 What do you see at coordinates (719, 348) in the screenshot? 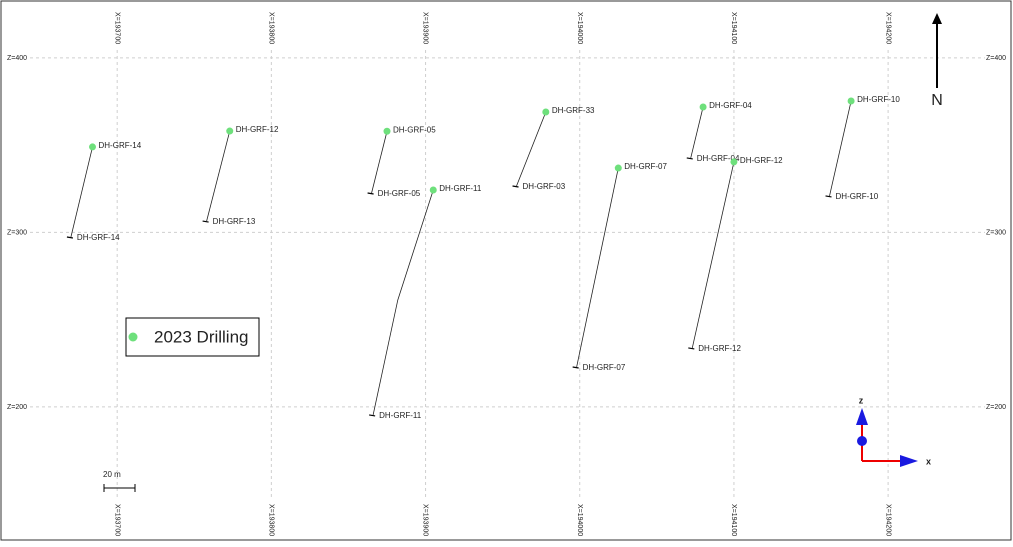
I see `toe-label: DH-GRF-12` at bounding box center [719, 348].